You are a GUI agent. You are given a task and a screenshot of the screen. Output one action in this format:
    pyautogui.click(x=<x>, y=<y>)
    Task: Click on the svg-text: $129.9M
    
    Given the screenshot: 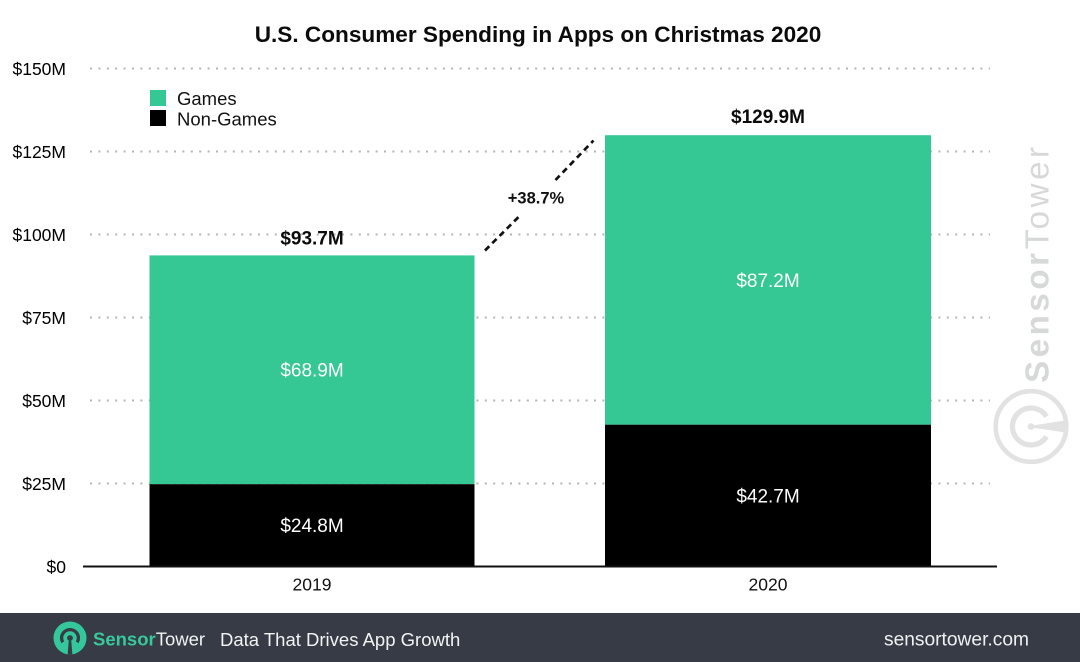 What is the action you would take?
    pyautogui.click(x=768, y=117)
    